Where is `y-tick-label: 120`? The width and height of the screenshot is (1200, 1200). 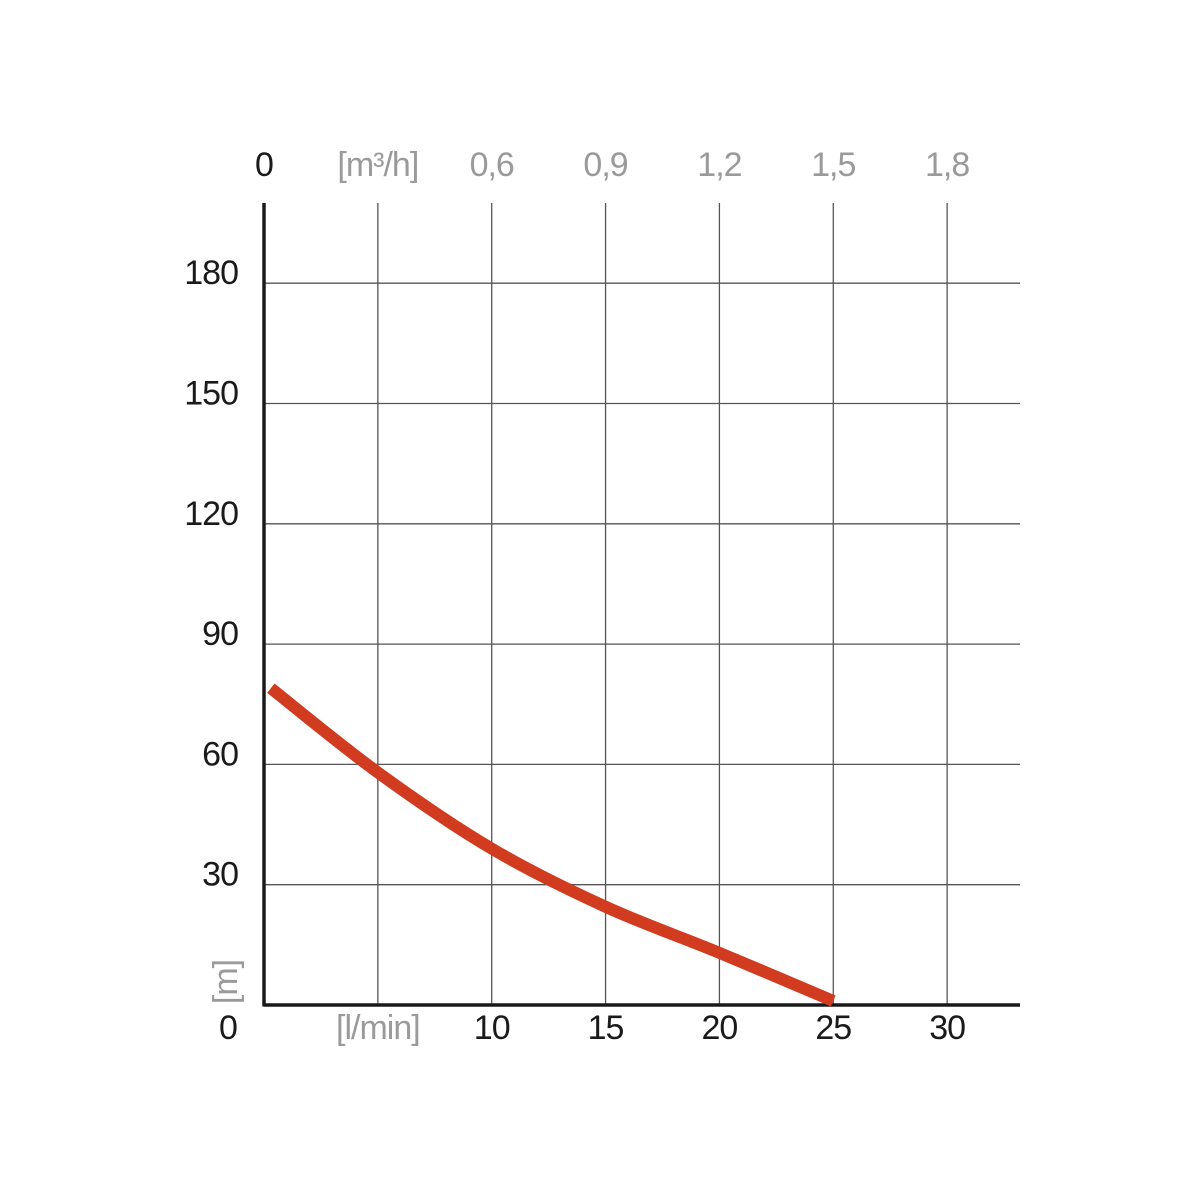 y-tick-label: 120 is located at coordinates (211, 514).